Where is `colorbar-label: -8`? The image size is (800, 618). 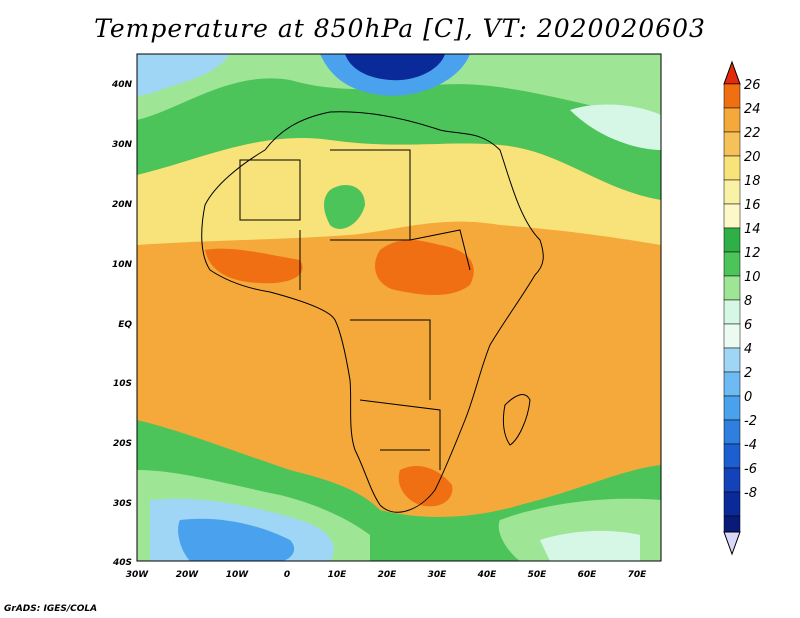 colorbar-label: -8 is located at coordinates (750, 493).